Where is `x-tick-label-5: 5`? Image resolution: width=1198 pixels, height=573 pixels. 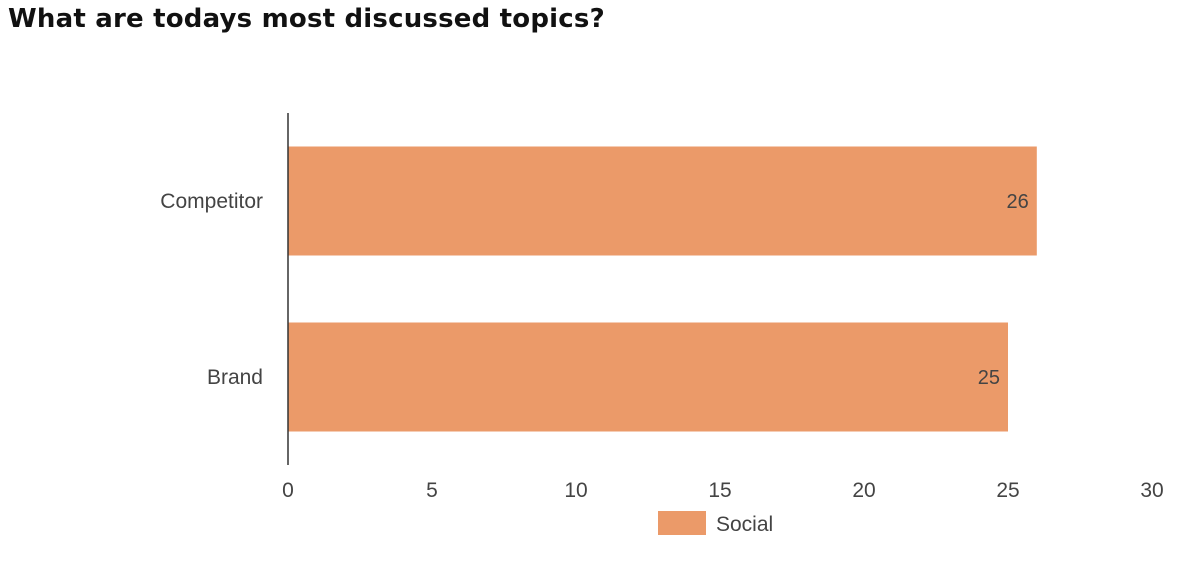 x-tick-label-5: 5 is located at coordinates (432, 490).